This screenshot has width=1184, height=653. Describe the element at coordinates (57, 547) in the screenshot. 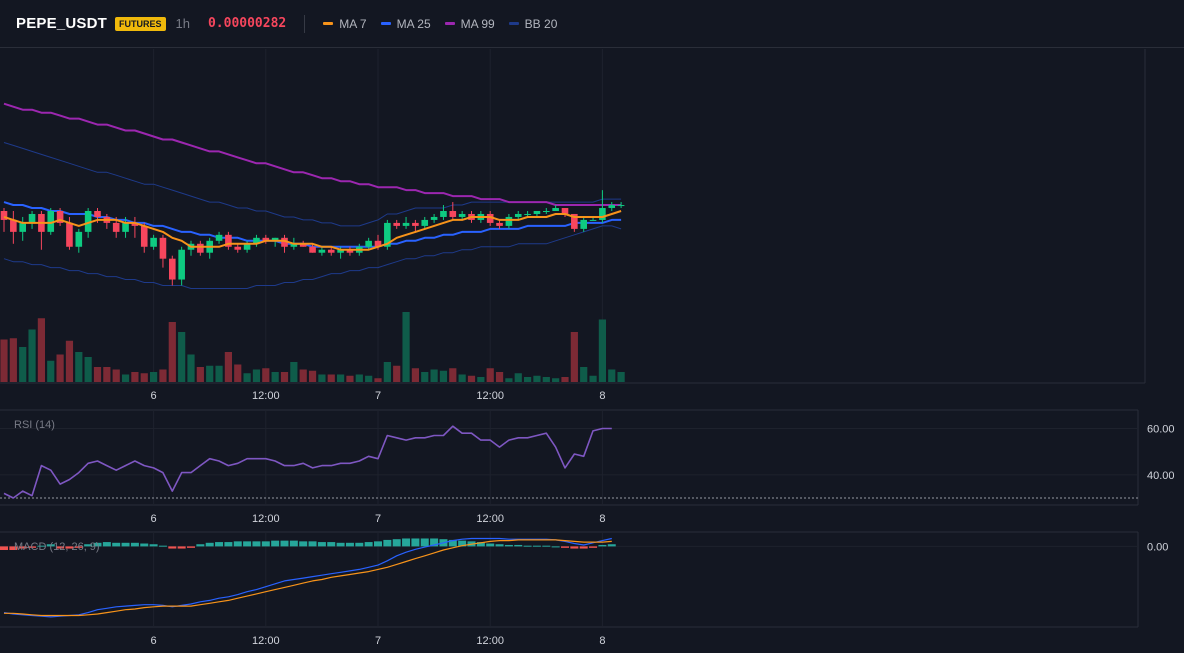

I see `macd-panel-title: MACD (12, 26, 9)` at that location.